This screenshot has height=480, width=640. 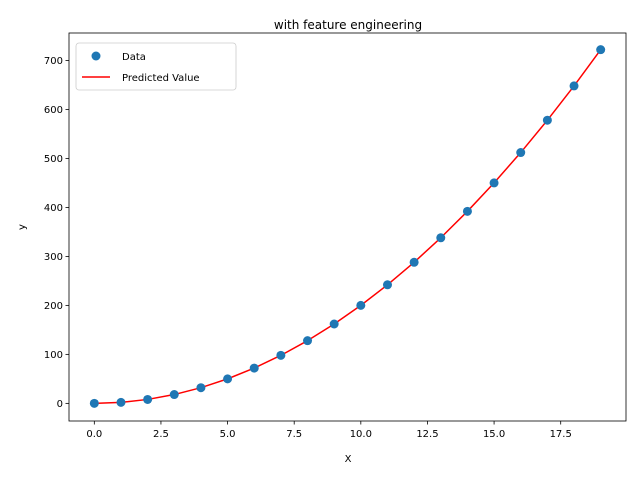 What do you see at coordinates (96, 56) in the screenshot?
I see `legend-data-marker` at bounding box center [96, 56].